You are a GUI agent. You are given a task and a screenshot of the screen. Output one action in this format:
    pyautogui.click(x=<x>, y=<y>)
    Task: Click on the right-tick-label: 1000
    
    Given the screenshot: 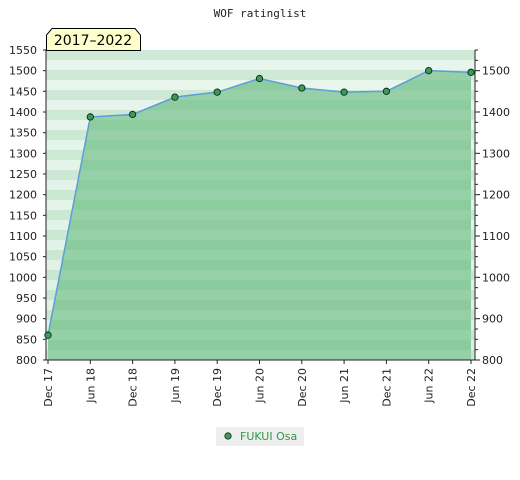 What is the action you would take?
    pyautogui.click(x=496, y=277)
    